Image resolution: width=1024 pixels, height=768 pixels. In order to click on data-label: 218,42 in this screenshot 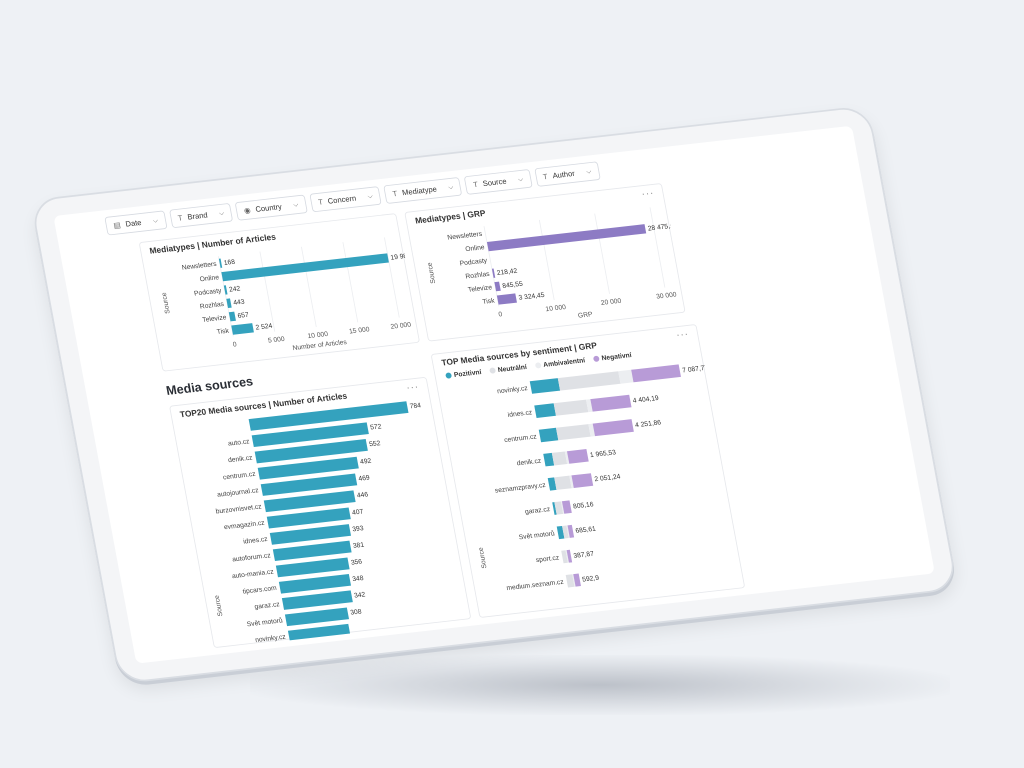, I will do `click(507, 272)`.